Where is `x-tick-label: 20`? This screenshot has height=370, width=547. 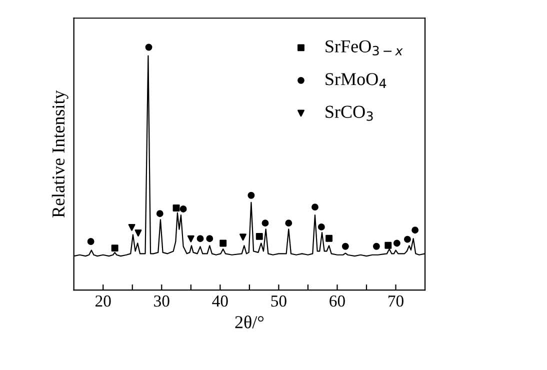
x-tick-label: 20 is located at coordinates (103, 301).